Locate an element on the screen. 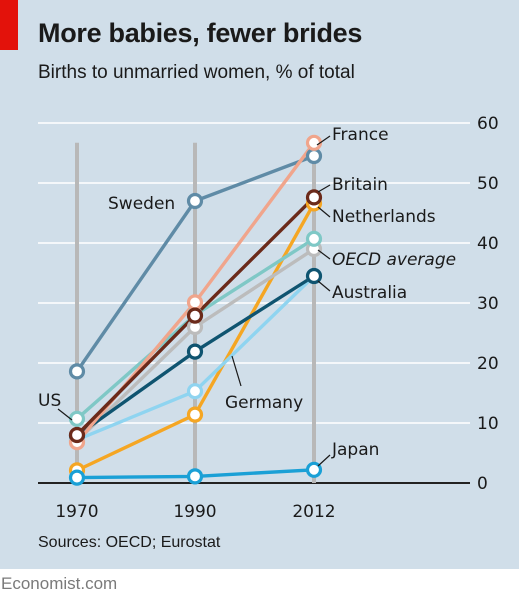 The width and height of the screenshot is (519, 600). series-label-australia: Australia is located at coordinates (369, 293).